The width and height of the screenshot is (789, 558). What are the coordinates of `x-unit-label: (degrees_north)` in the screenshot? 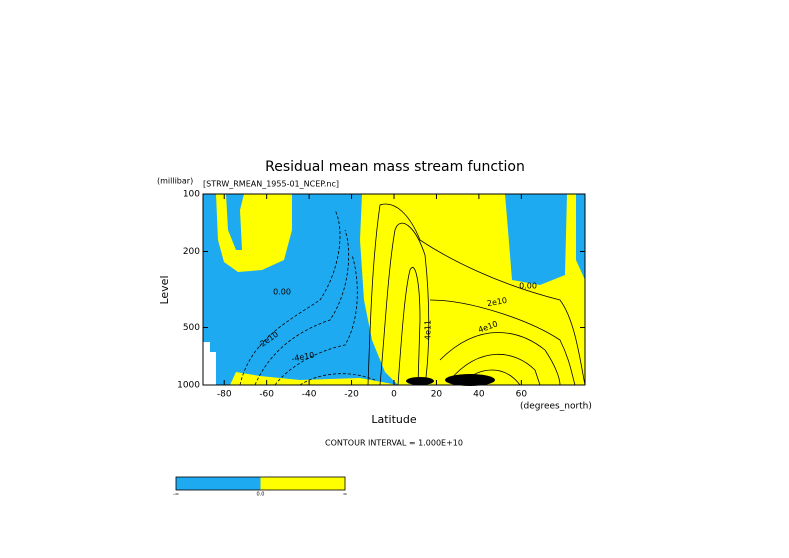 It's located at (556, 407).